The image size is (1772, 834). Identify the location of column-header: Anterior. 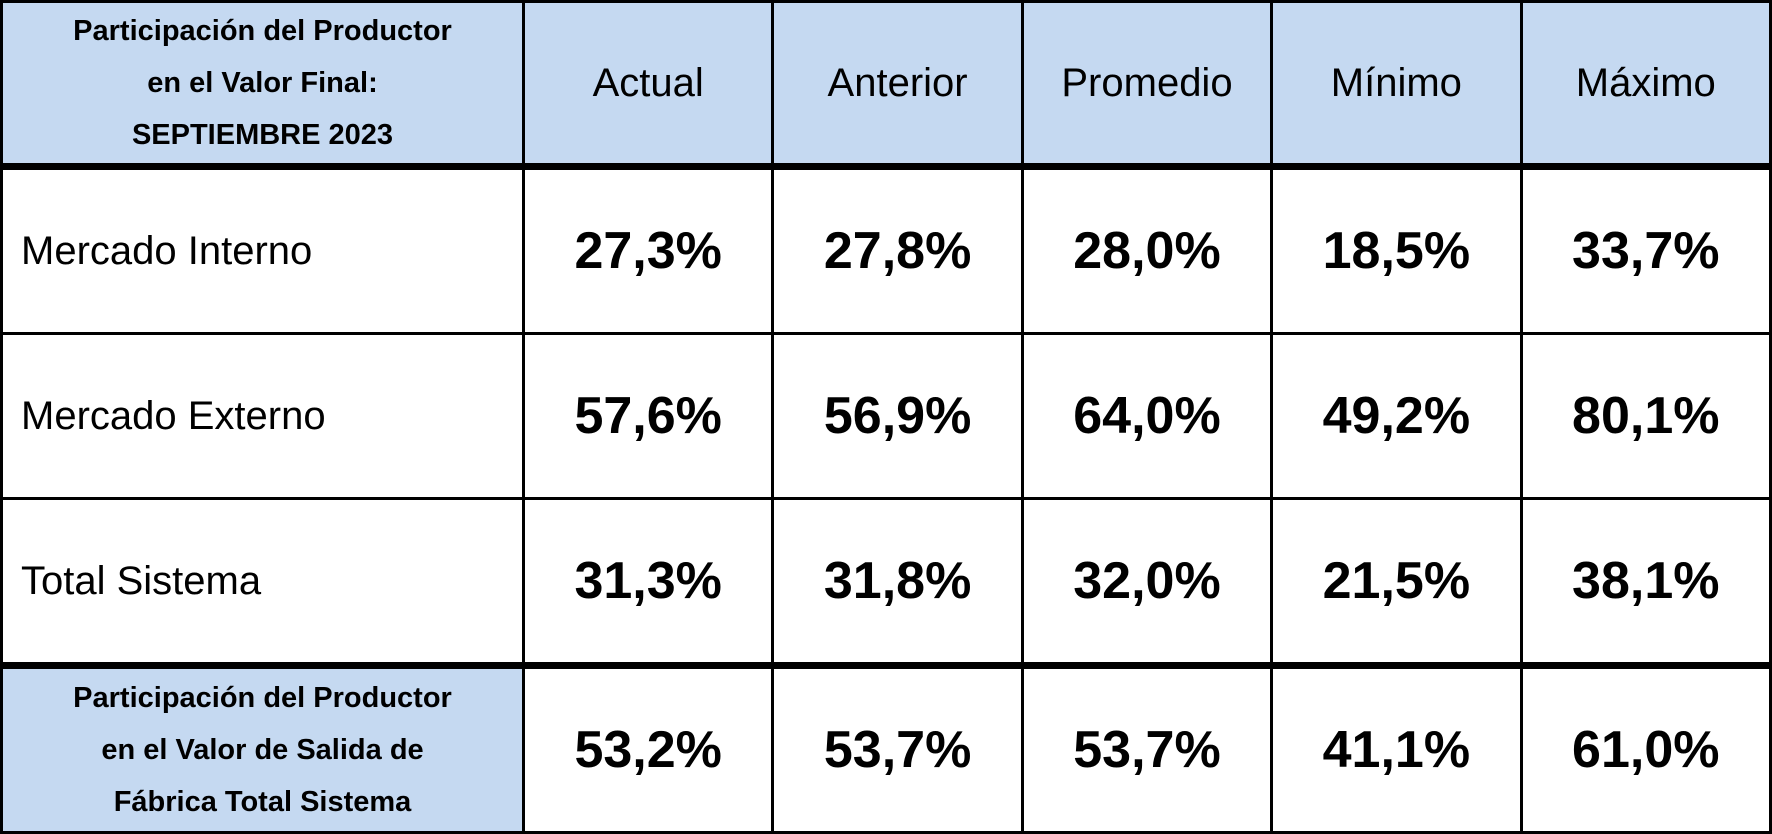
(897, 85).